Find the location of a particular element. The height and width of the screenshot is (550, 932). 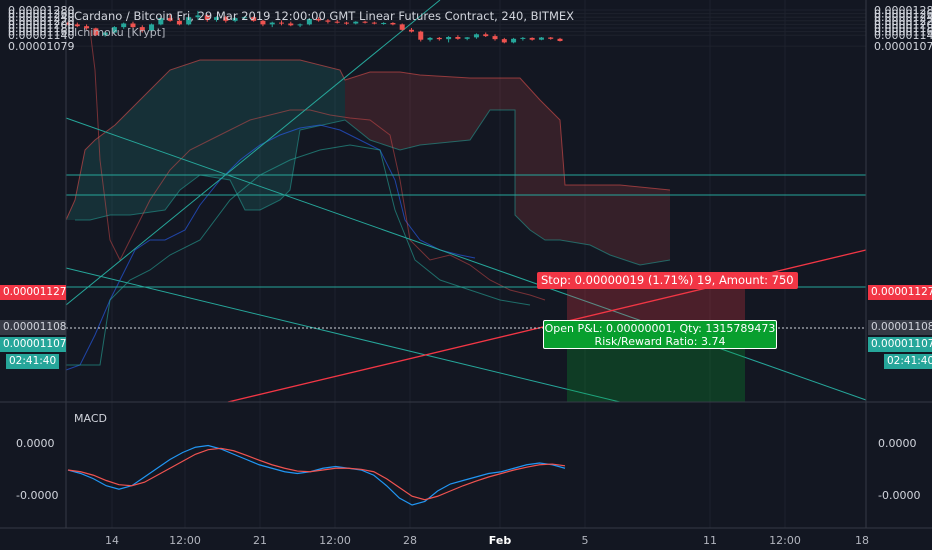

time-tick: 18 is located at coordinates (862, 540).